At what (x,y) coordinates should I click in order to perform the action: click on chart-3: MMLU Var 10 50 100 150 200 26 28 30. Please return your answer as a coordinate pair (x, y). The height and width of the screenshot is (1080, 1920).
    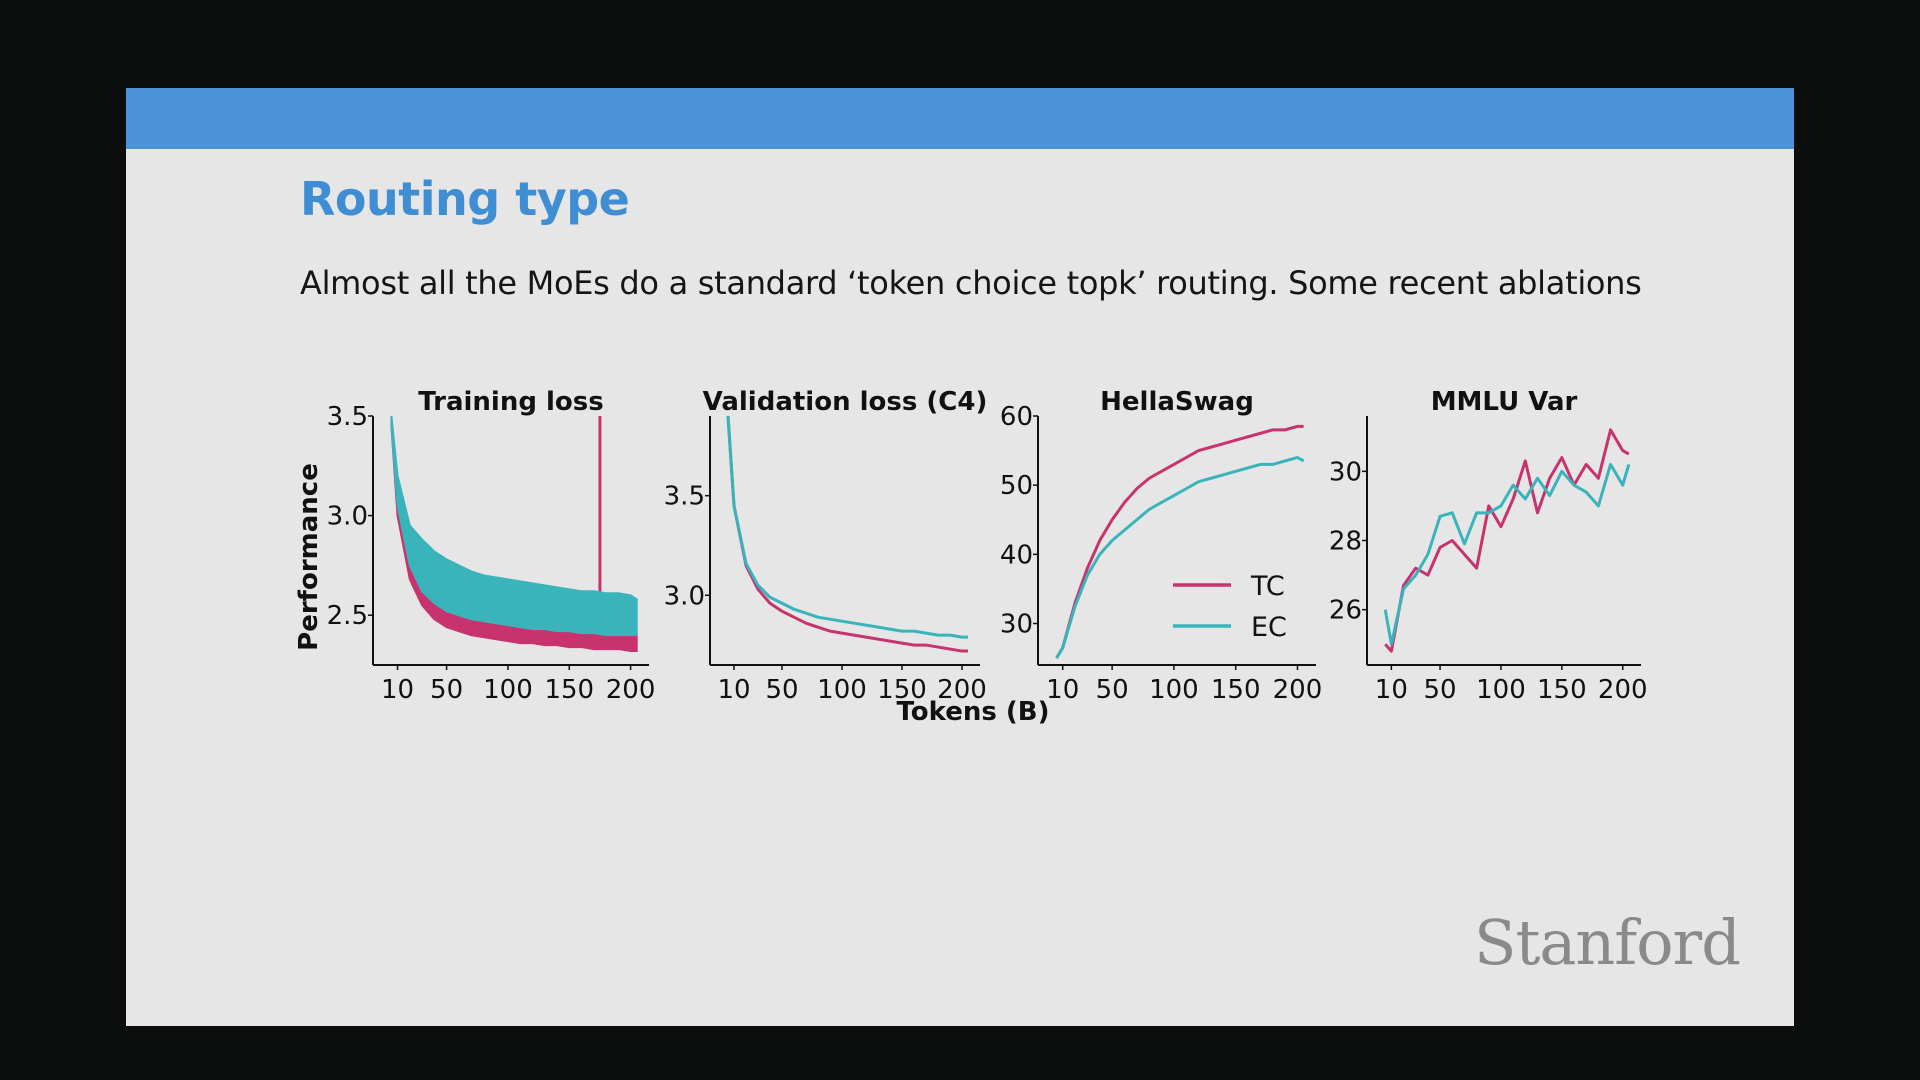
    Looking at the image, I should click on (1488, 546).